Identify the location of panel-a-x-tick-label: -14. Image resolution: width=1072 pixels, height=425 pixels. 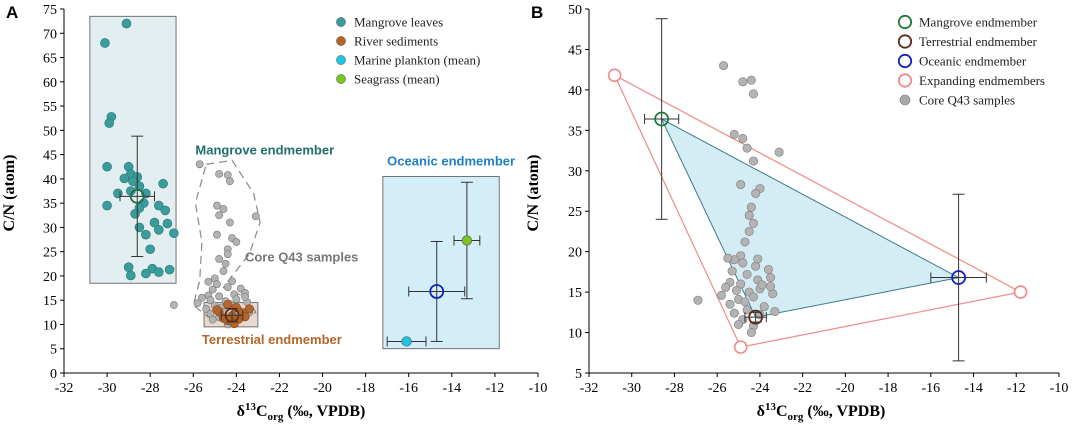
(451, 388).